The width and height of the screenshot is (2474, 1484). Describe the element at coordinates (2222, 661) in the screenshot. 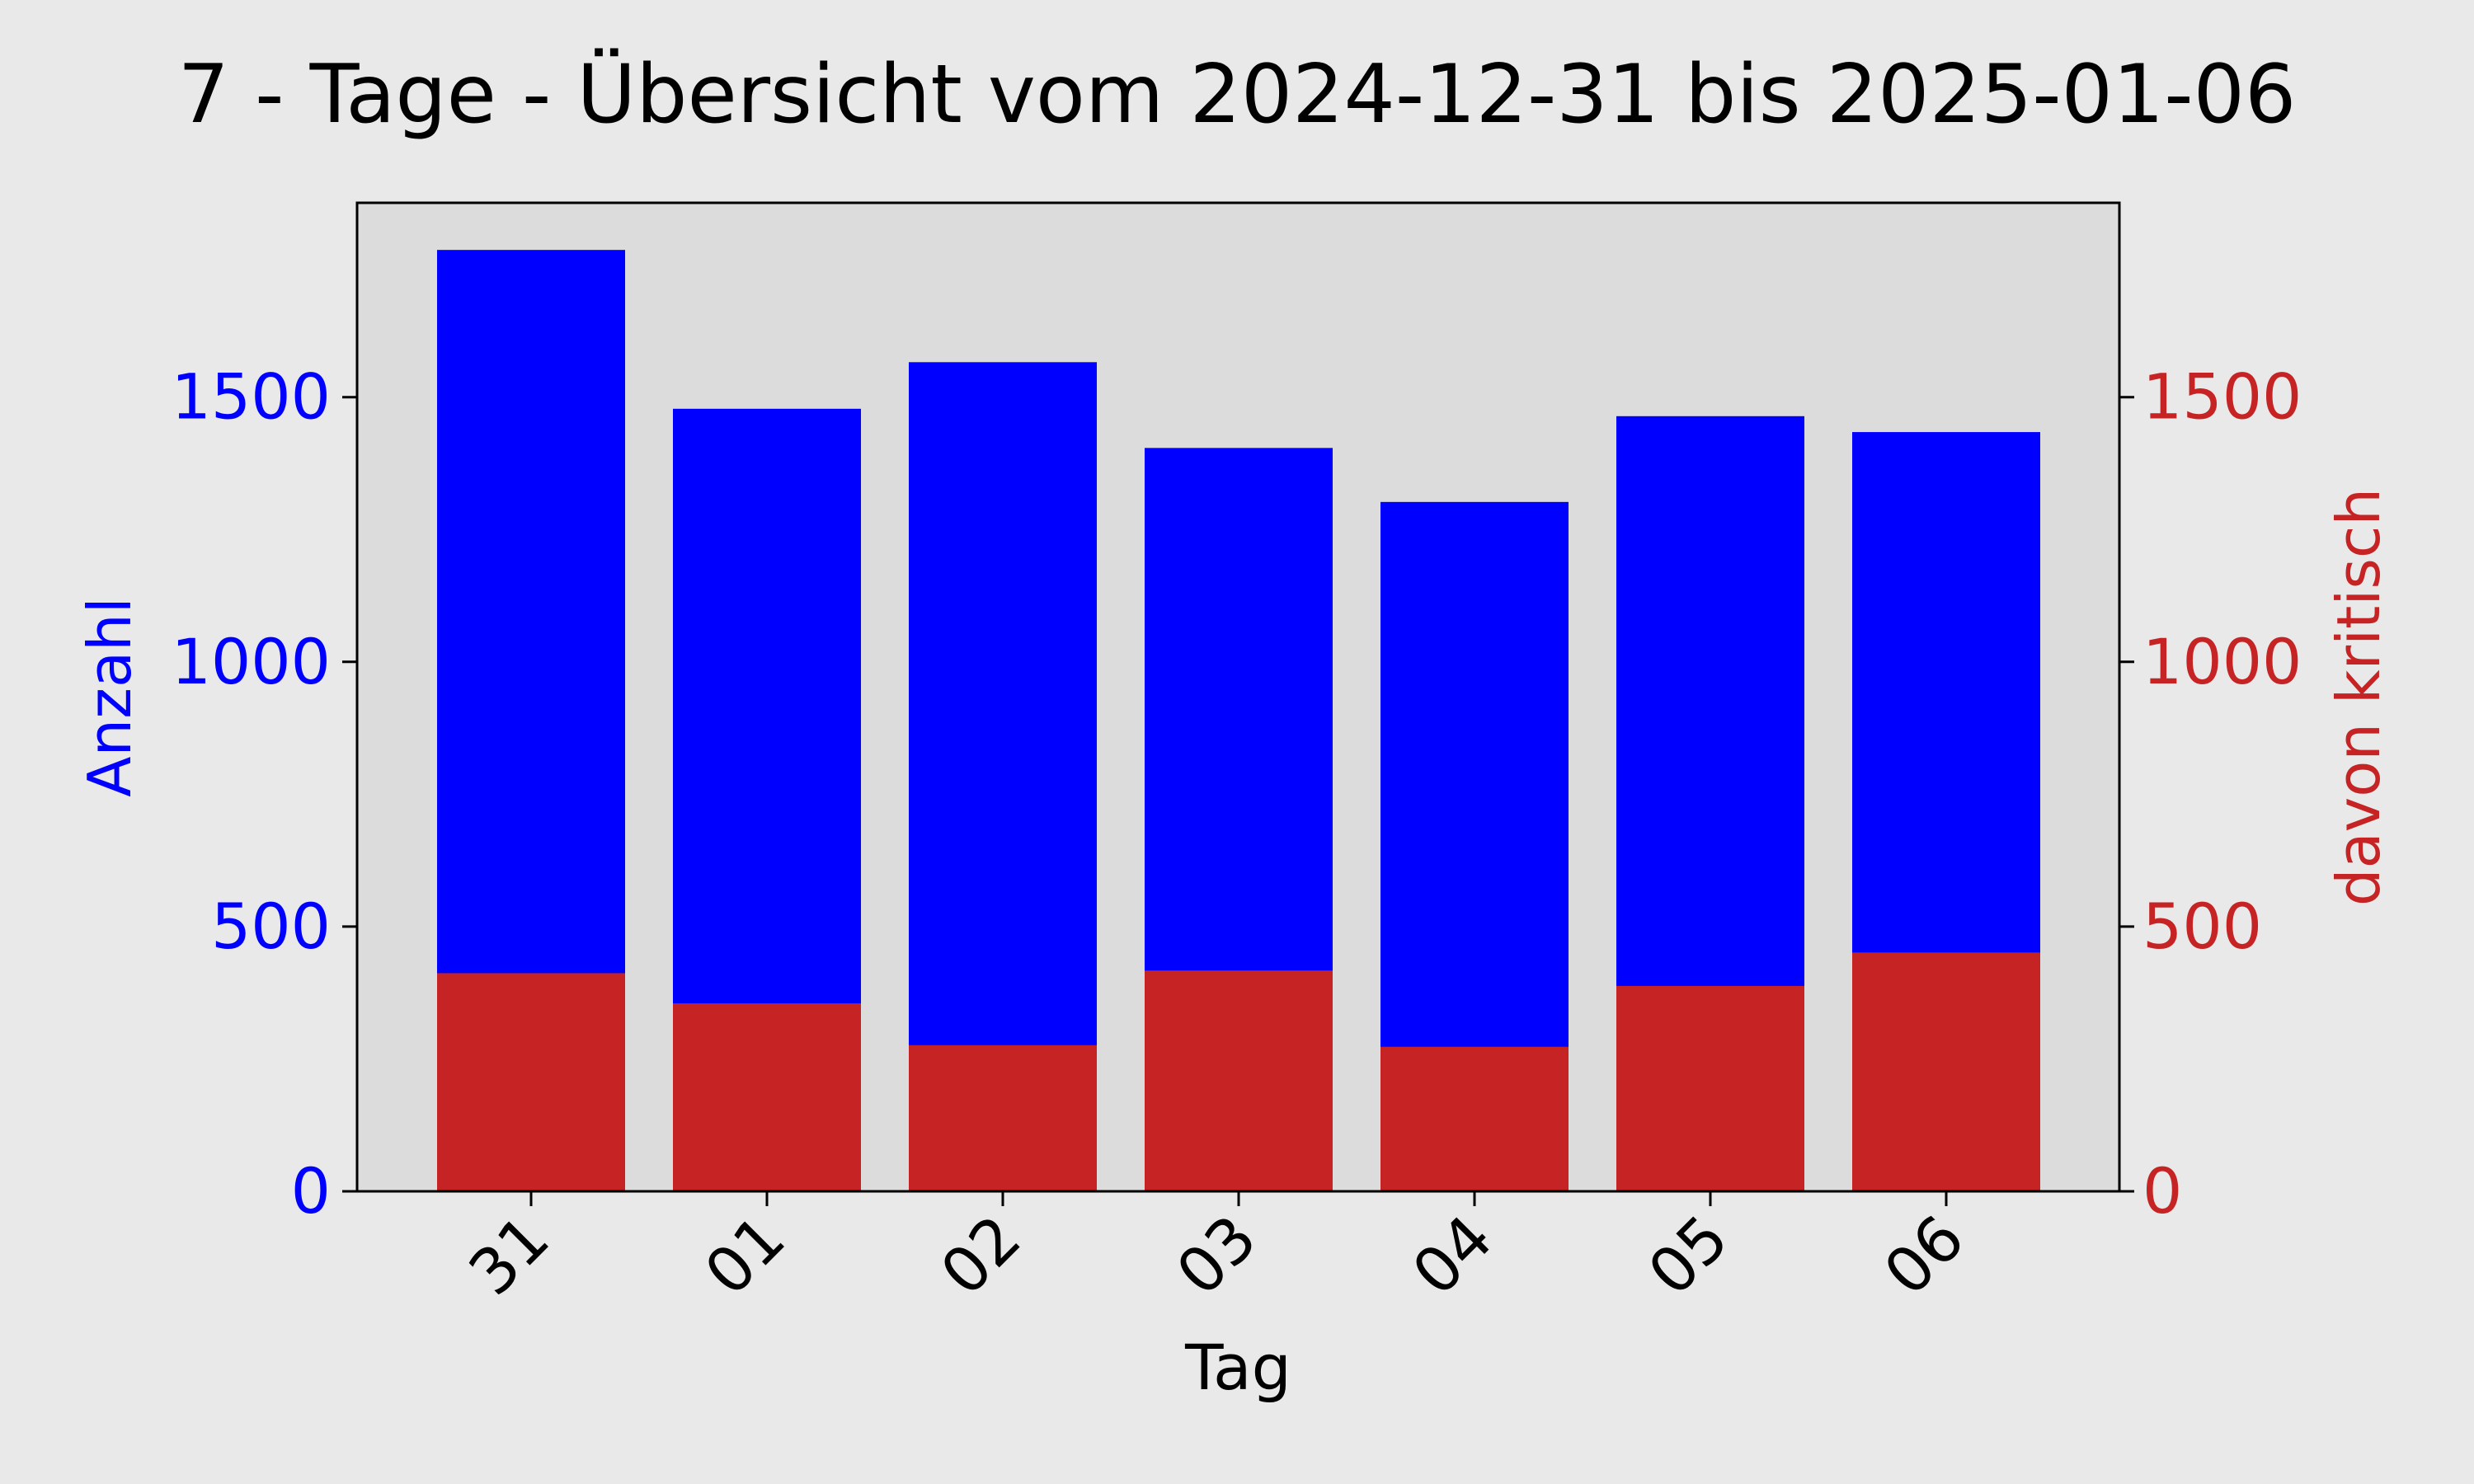

I see `right-tick-label: 1000` at that location.